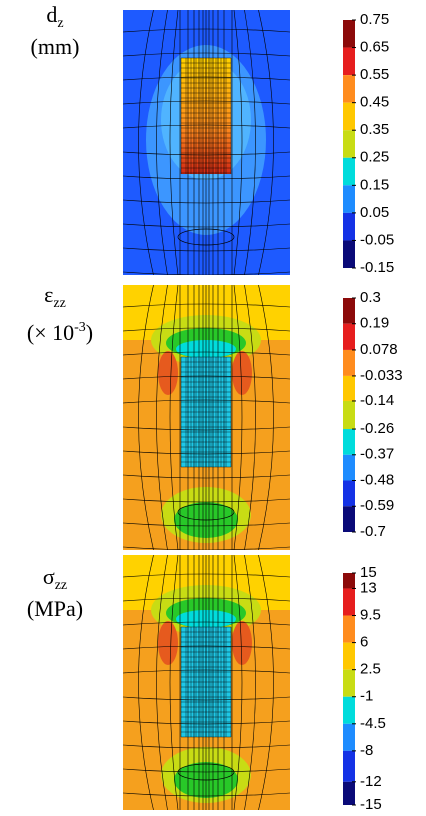  What do you see at coordinates (374, 323) in the screenshot?
I see `colorbar-tick-label: 0.19` at bounding box center [374, 323].